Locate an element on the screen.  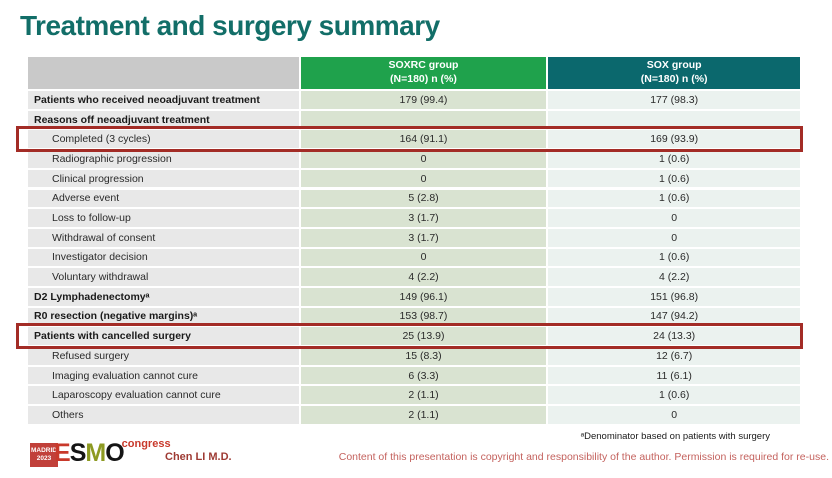
table-row: Reasons off neoadjuvant treatment is located at coordinates (414, 119).